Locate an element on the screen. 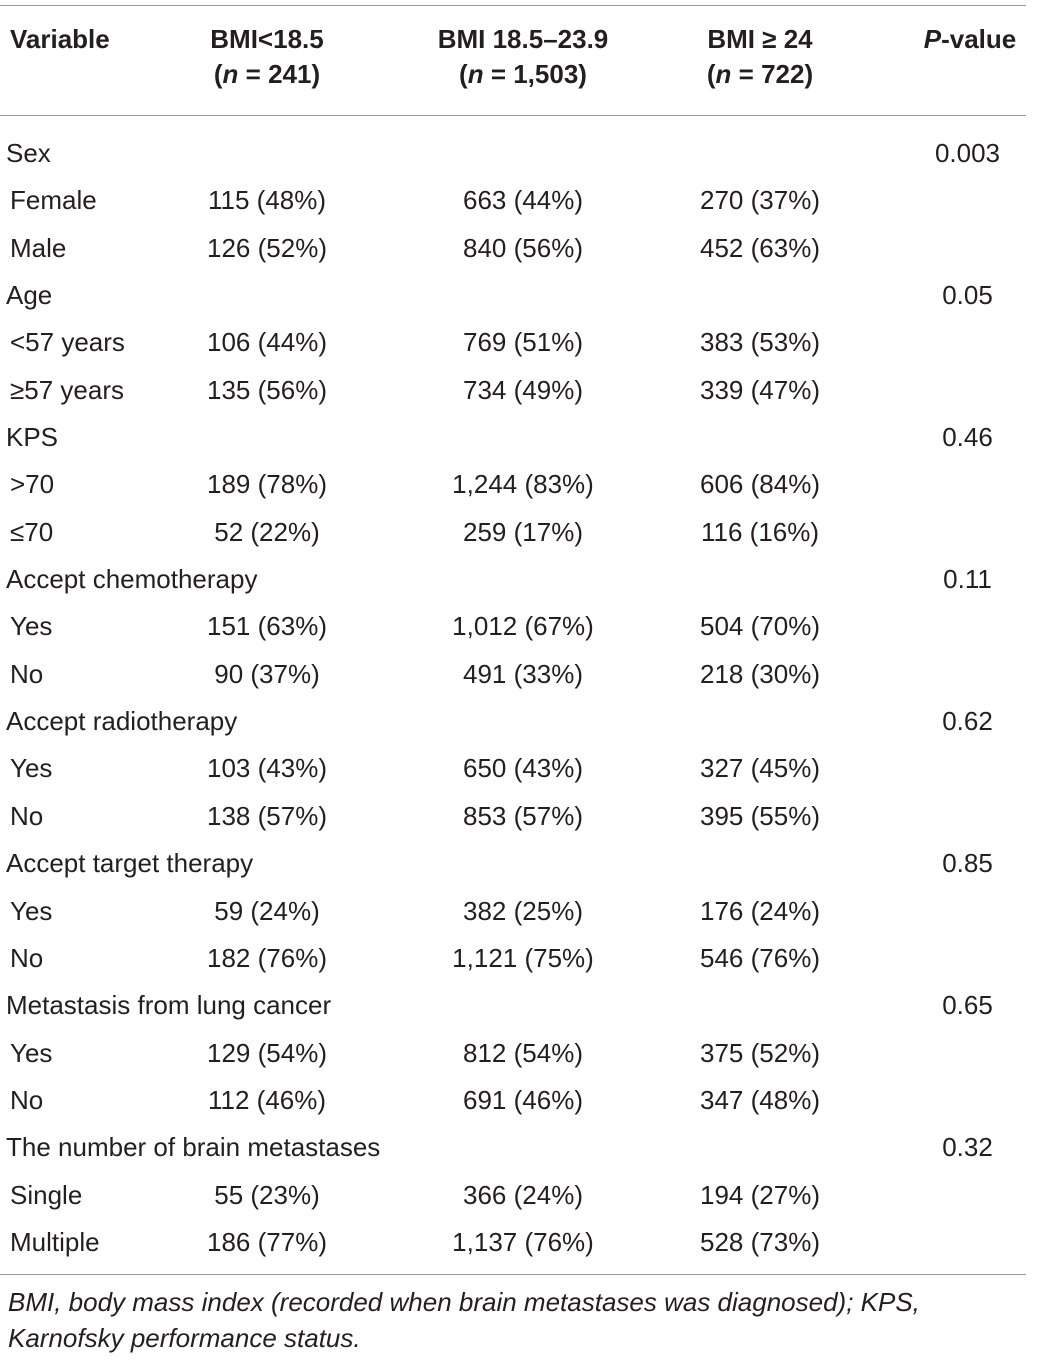  table-row: Single 55 (23%) 366 (24%) 194 (27%) is located at coordinates (520, 1195).